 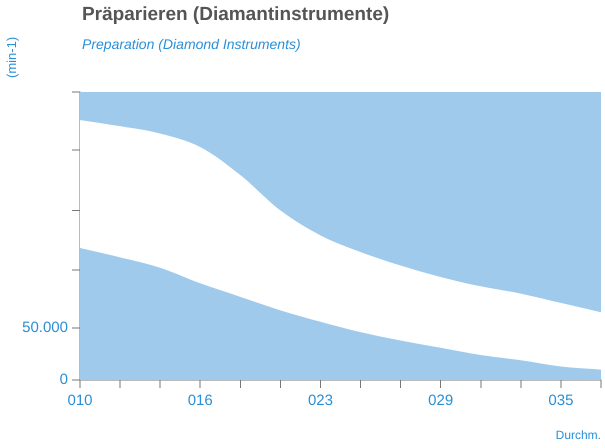 What do you see at coordinates (236, 15) in the screenshot?
I see `chart-title: Präparieren (Diamantinstrumente)` at bounding box center [236, 15].